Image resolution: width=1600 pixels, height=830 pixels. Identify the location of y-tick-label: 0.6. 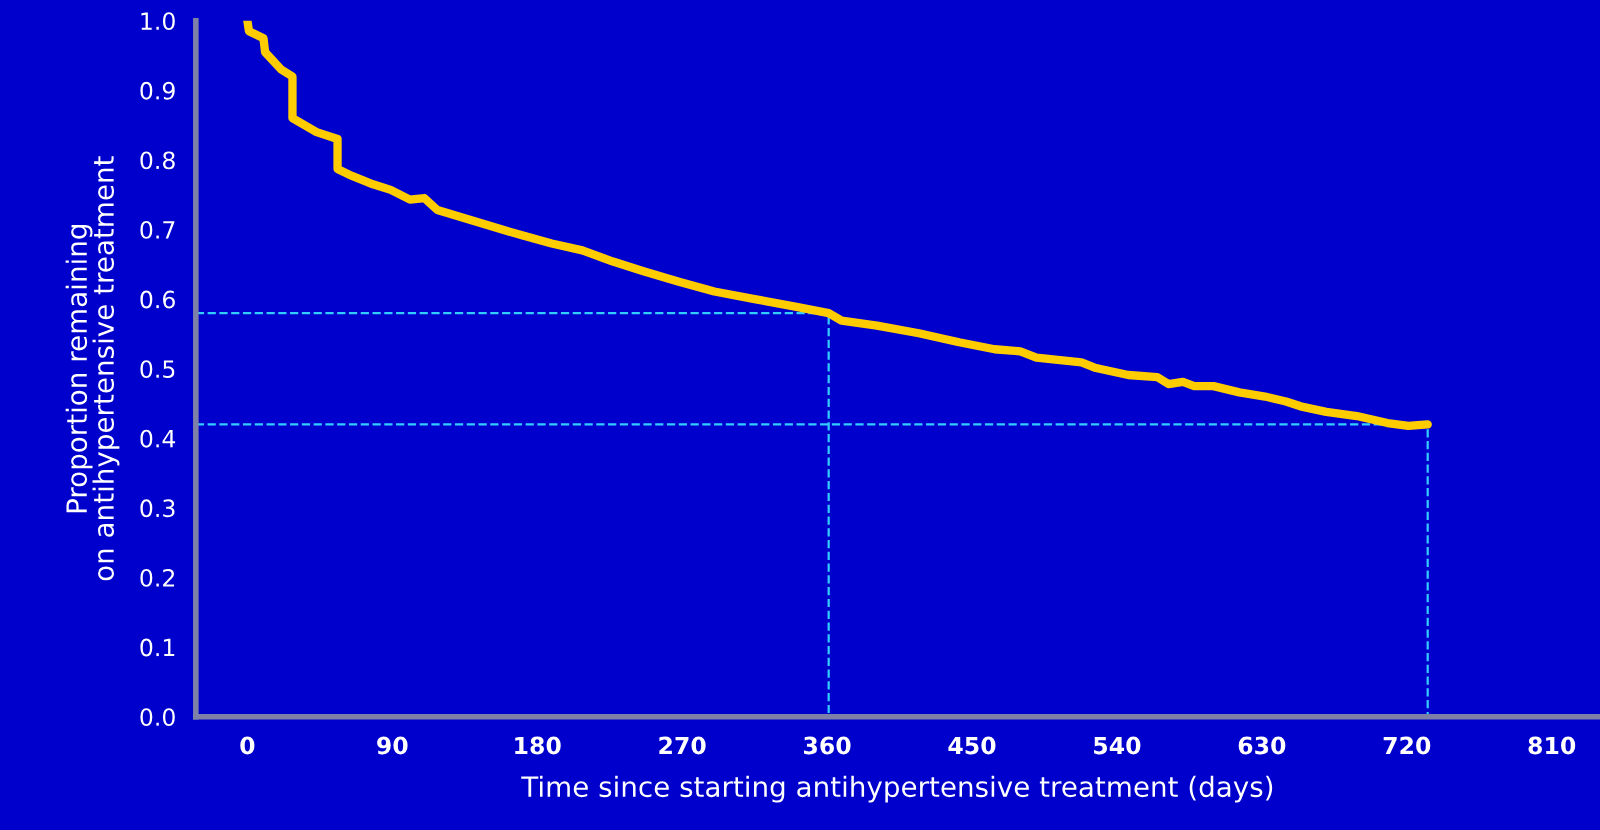
(157, 299).